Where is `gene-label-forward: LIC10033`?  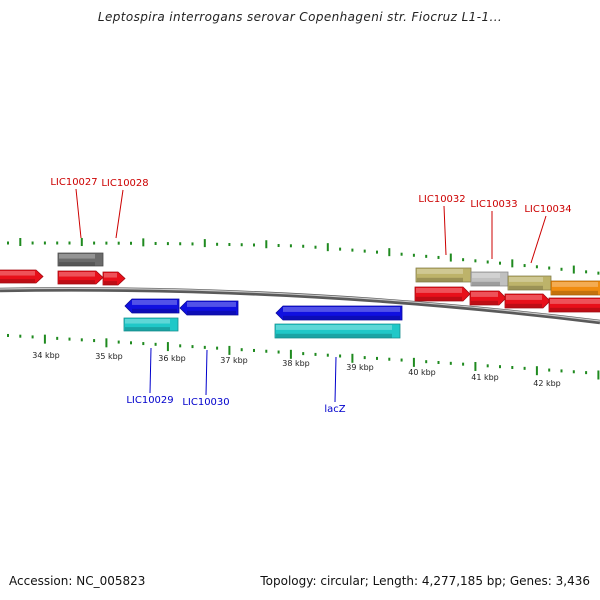
gene-label-forward: LIC10033 is located at coordinates (493, 204).